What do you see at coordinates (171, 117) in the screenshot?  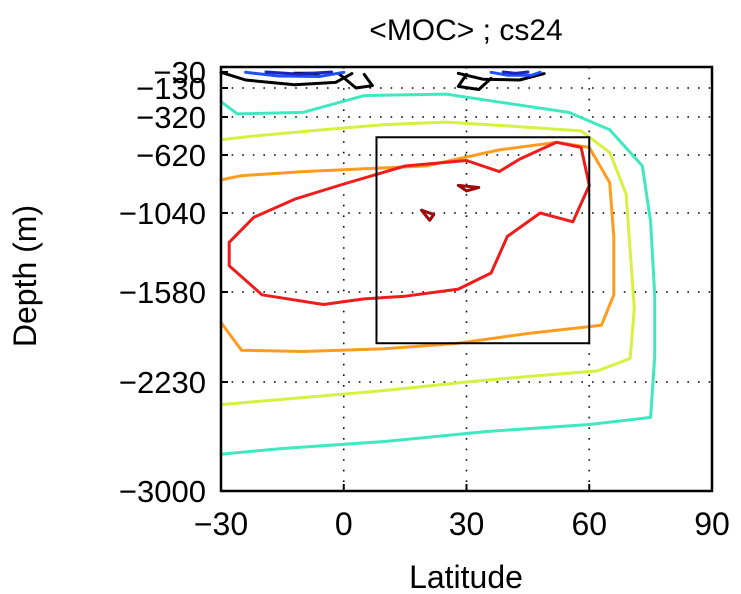 I see `y-tick-label: −320` at bounding box center [171, 117].